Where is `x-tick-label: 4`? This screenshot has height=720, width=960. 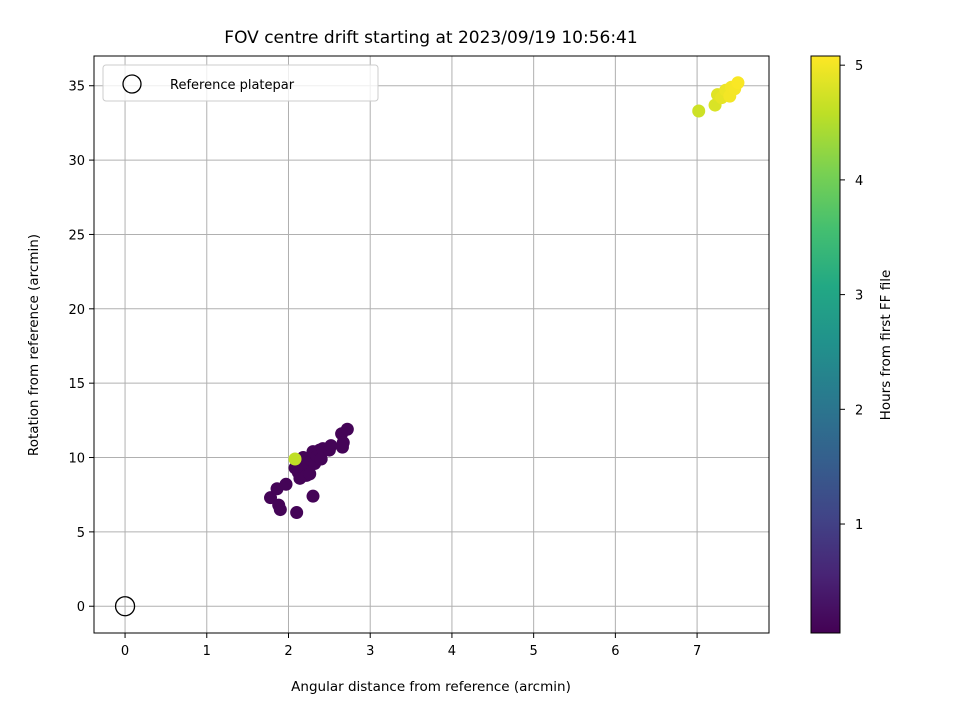 x-tick-label: 4 is located at coordinates (452, 651).